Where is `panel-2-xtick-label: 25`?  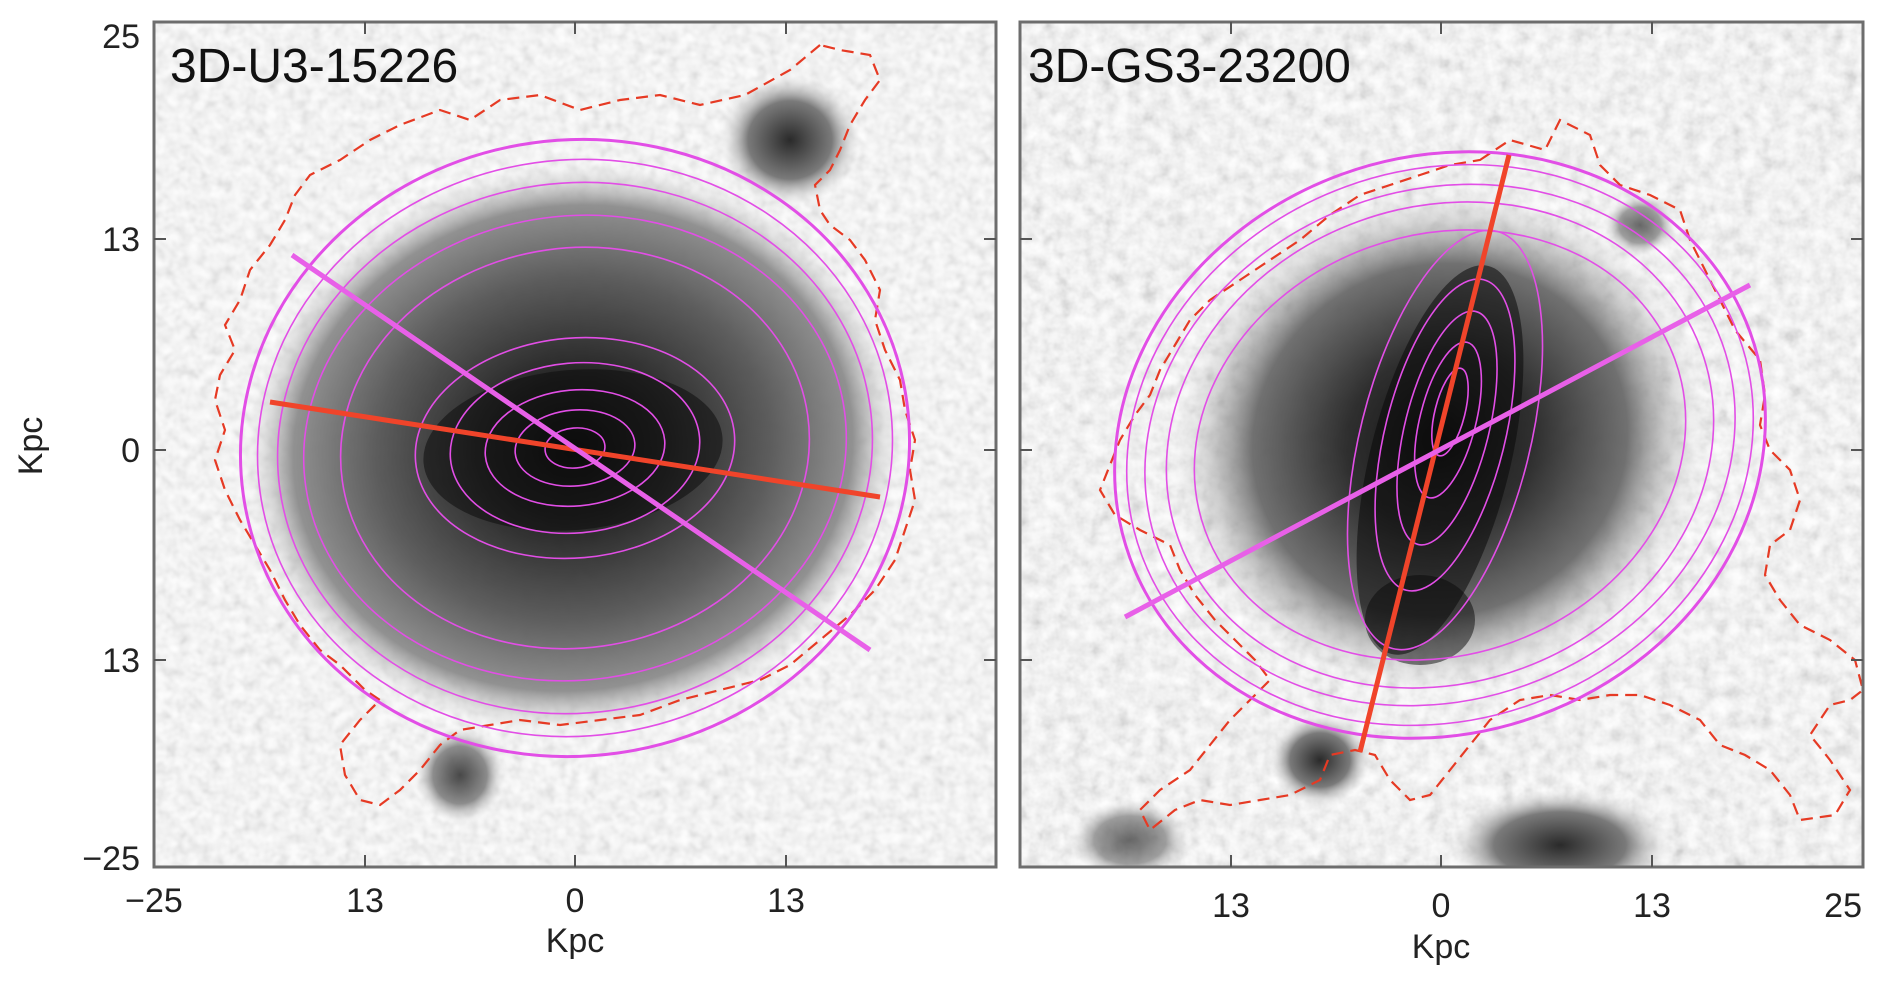
panel-2-xtick-label: 25 is located at coordinates (1843, 906).